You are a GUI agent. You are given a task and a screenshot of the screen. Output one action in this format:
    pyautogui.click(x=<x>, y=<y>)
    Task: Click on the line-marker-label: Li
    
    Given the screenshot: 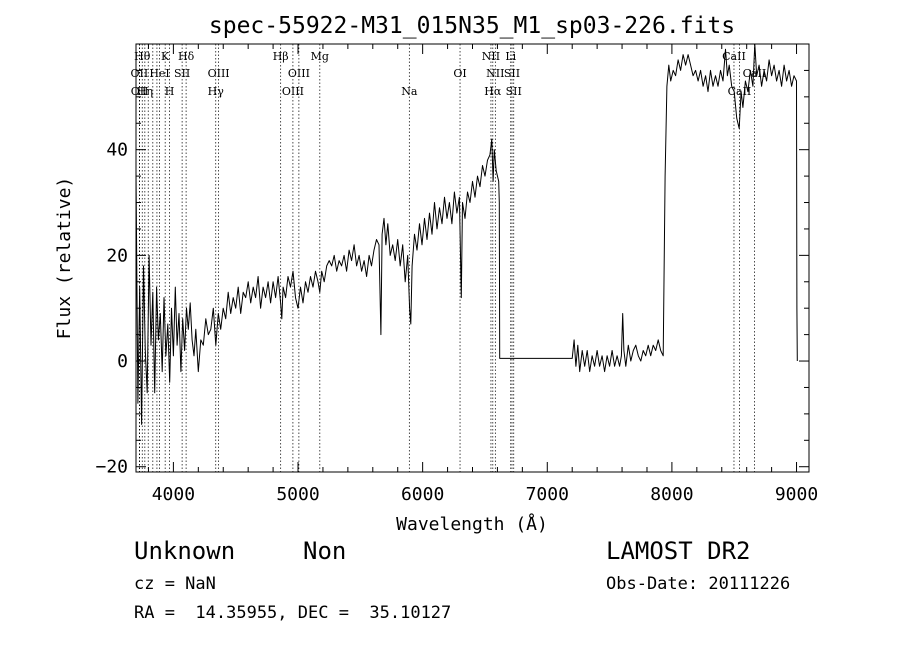 What is the action you would take?
    pyautogui.click(x=510, y=56)
    